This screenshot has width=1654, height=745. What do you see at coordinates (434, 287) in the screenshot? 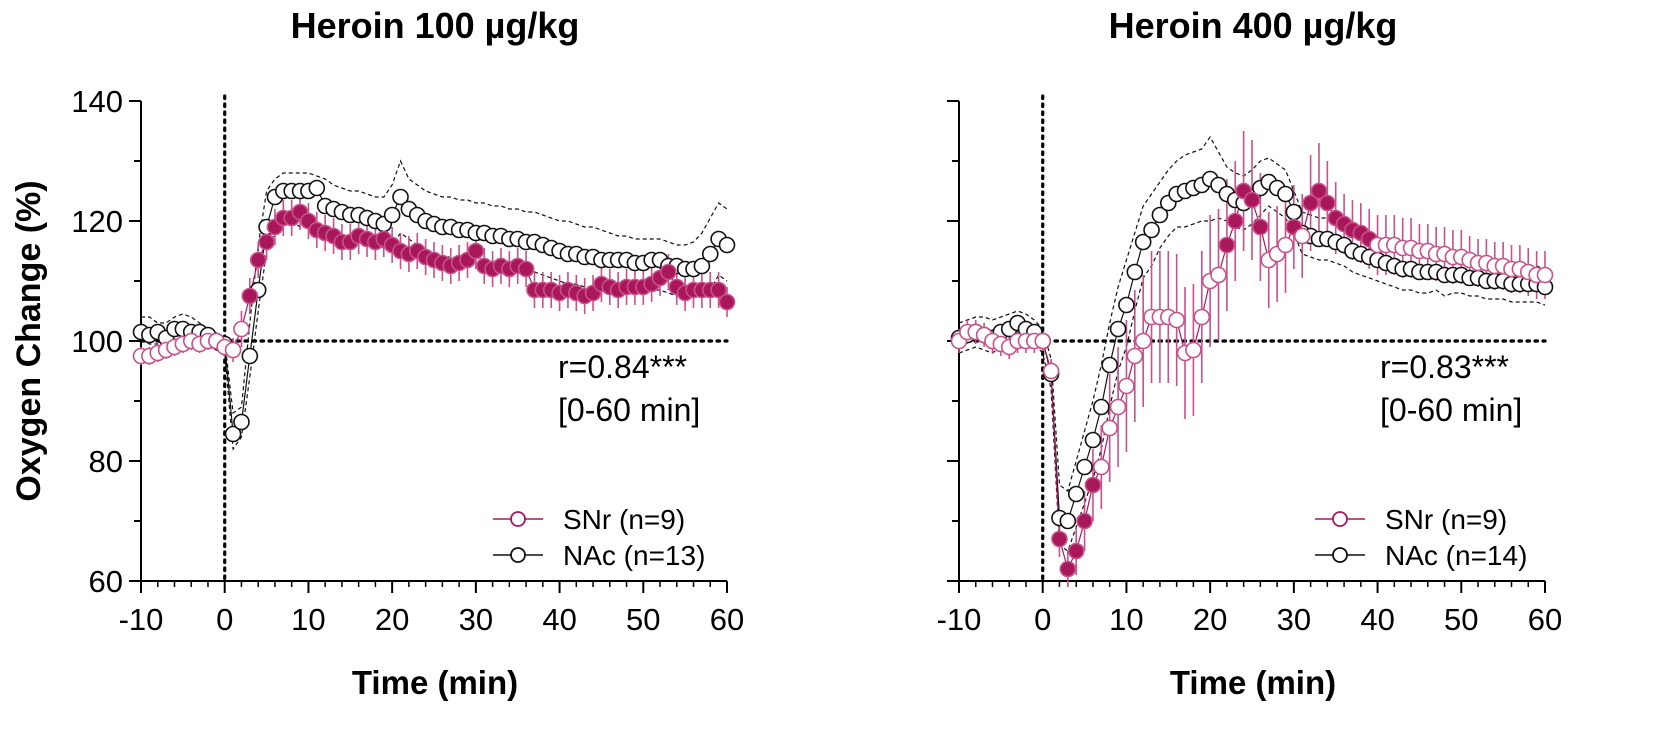
I see `nac-sem-upper` at bounding box center [434, 287].